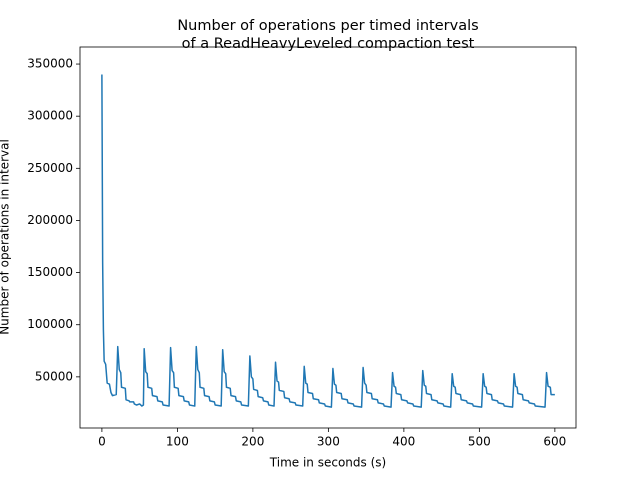  I want to click on y-tick-label: 150000, so click(50, 272).